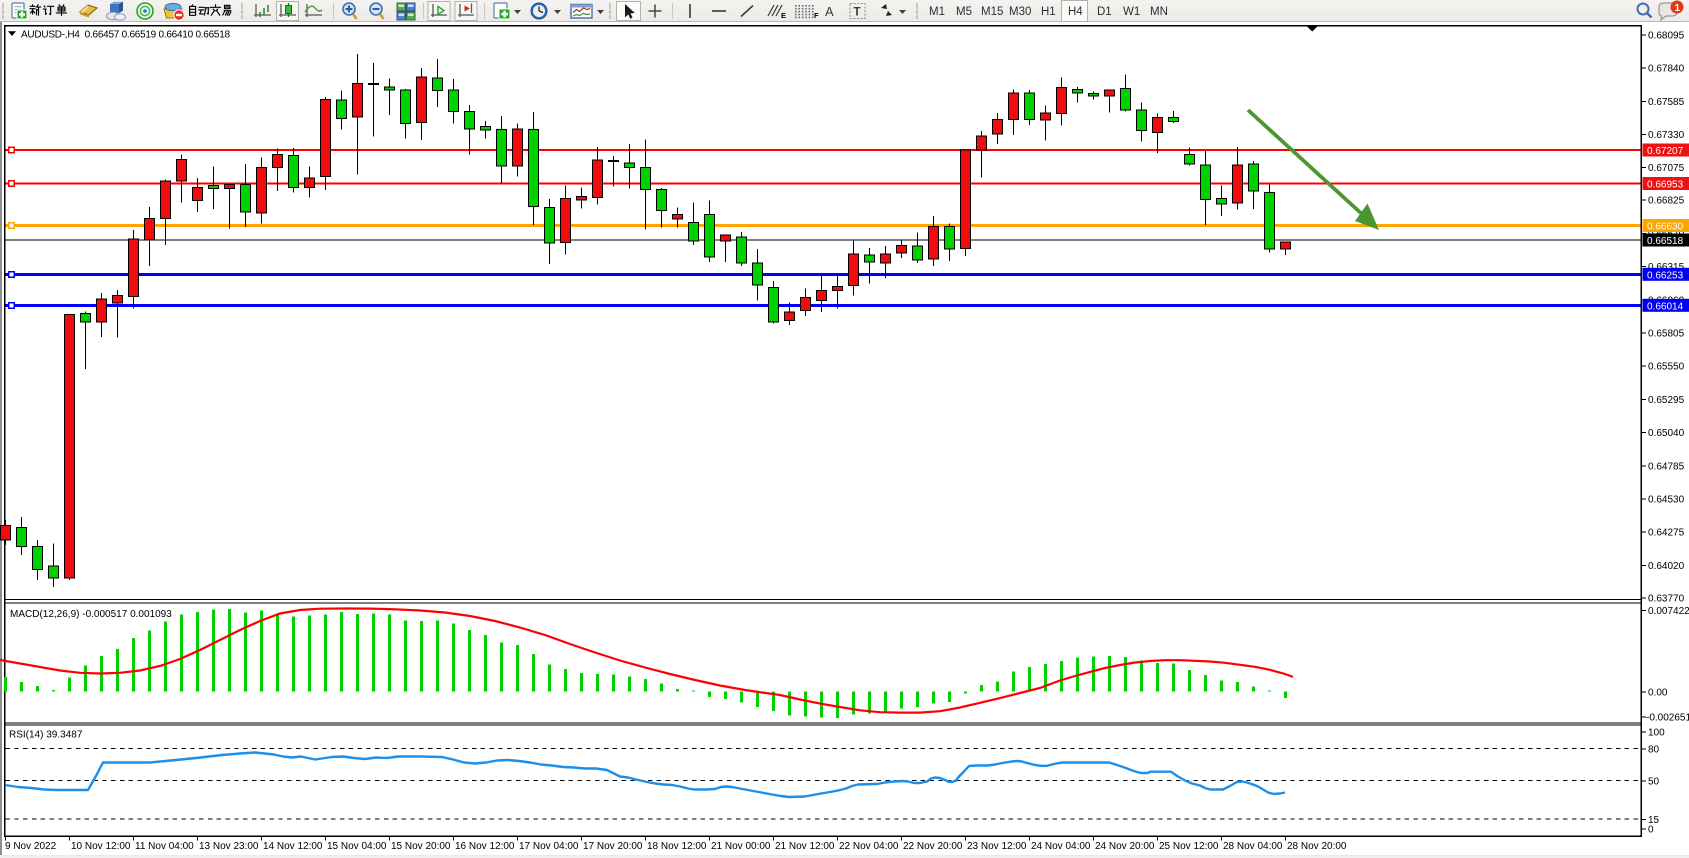 This screenshot has width=1689, height=858. Describe the element at coordinates (992, 12) in the screenshot. I see `svg-text: M15` at that location.